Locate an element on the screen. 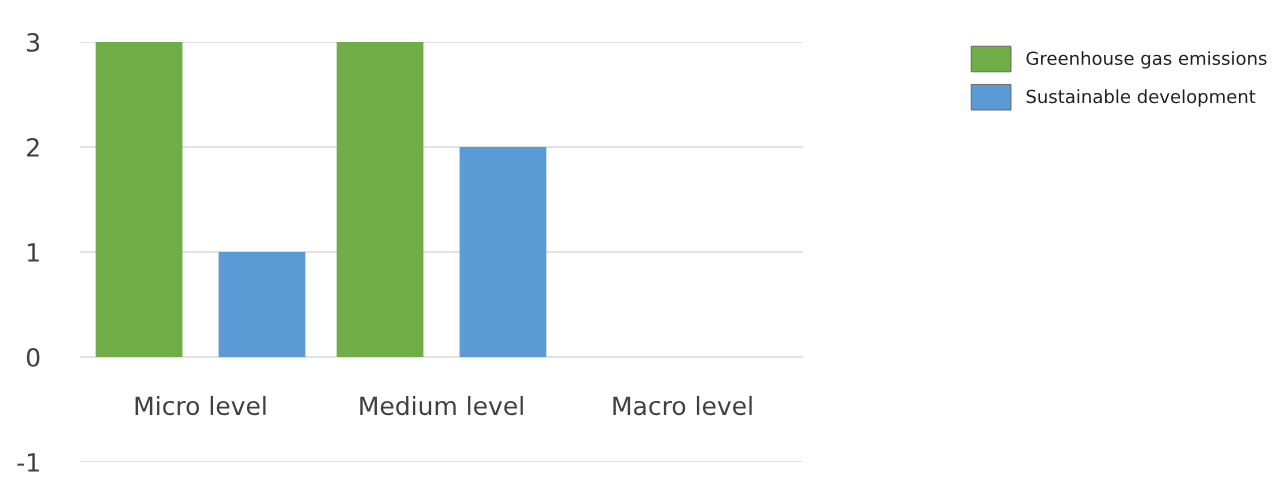 This screenshot has width=1281, height=491. y-tick-label: 0 is located at coordinates (33, 357).